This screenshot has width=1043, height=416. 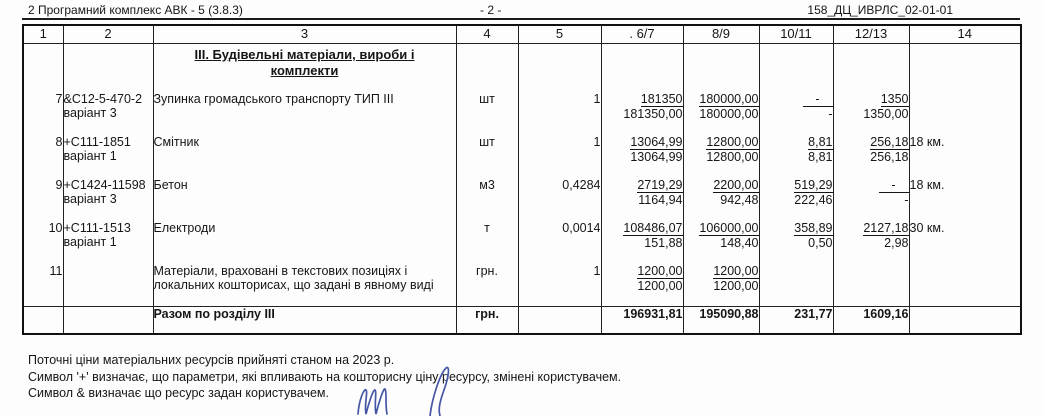 I want to click on value-c67-top: 1200,00, so click(x=642, y=271).